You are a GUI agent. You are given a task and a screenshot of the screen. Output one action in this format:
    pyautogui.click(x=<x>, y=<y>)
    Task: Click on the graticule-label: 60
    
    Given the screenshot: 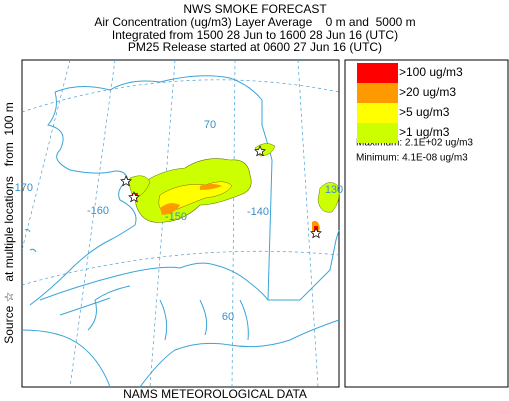 What is the action you would take?
    pyautogui.click(x=228, y=317)
    